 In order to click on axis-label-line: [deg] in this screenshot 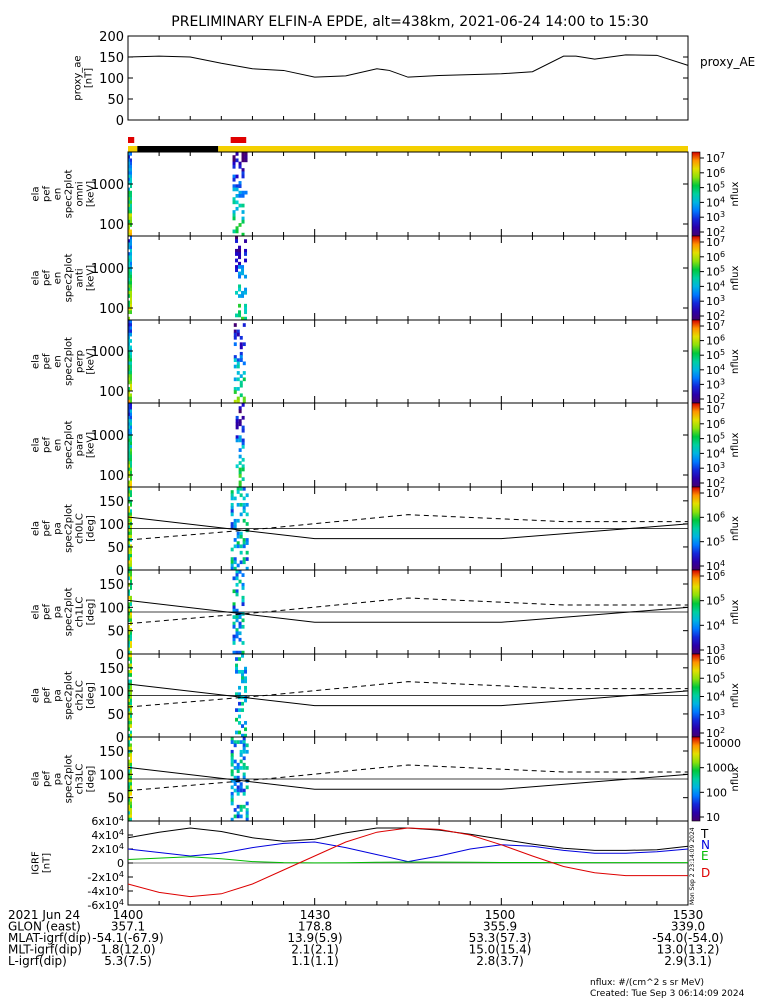, I will do `click(91, 612)`.